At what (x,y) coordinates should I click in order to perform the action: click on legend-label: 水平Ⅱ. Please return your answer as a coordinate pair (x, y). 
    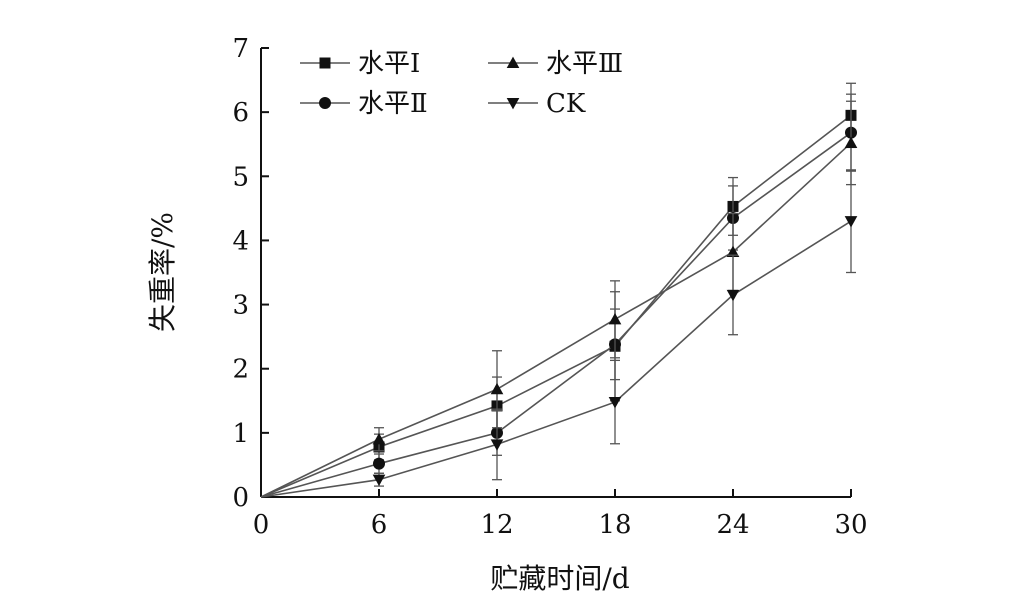
    Looking at the image, I should click on (393, 104).